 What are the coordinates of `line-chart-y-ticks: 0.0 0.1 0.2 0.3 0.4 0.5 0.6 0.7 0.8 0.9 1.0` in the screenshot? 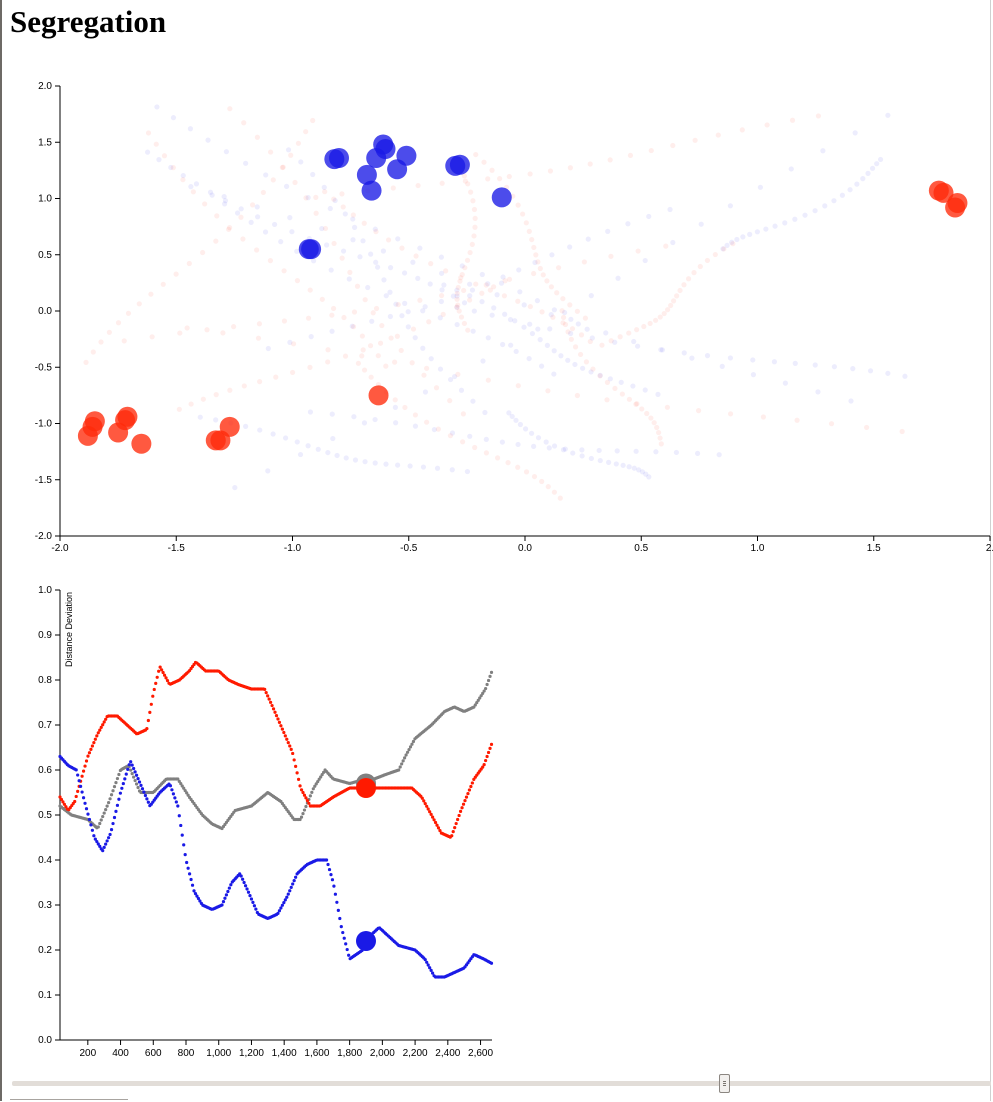 It's located at (49, 815).